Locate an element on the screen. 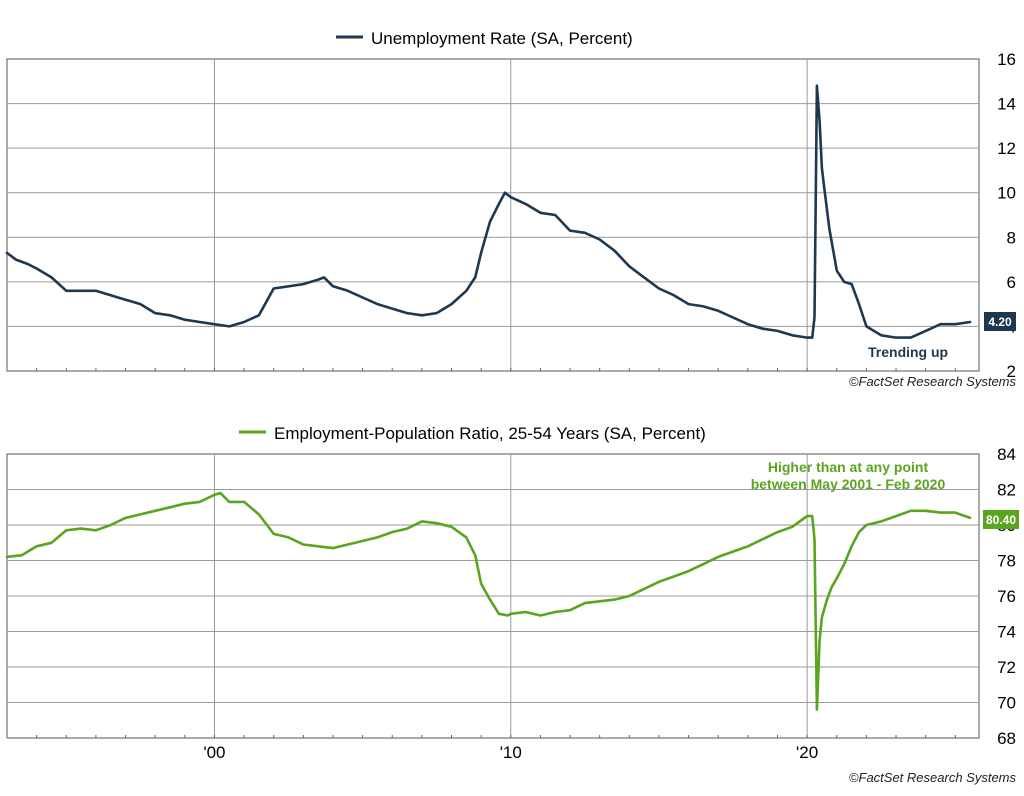 Image resolution: width=1024 pixels, height=796 pixels. annotation-line-2: between May 2001 - Feb 2020 is located at coordinates (848, 484).